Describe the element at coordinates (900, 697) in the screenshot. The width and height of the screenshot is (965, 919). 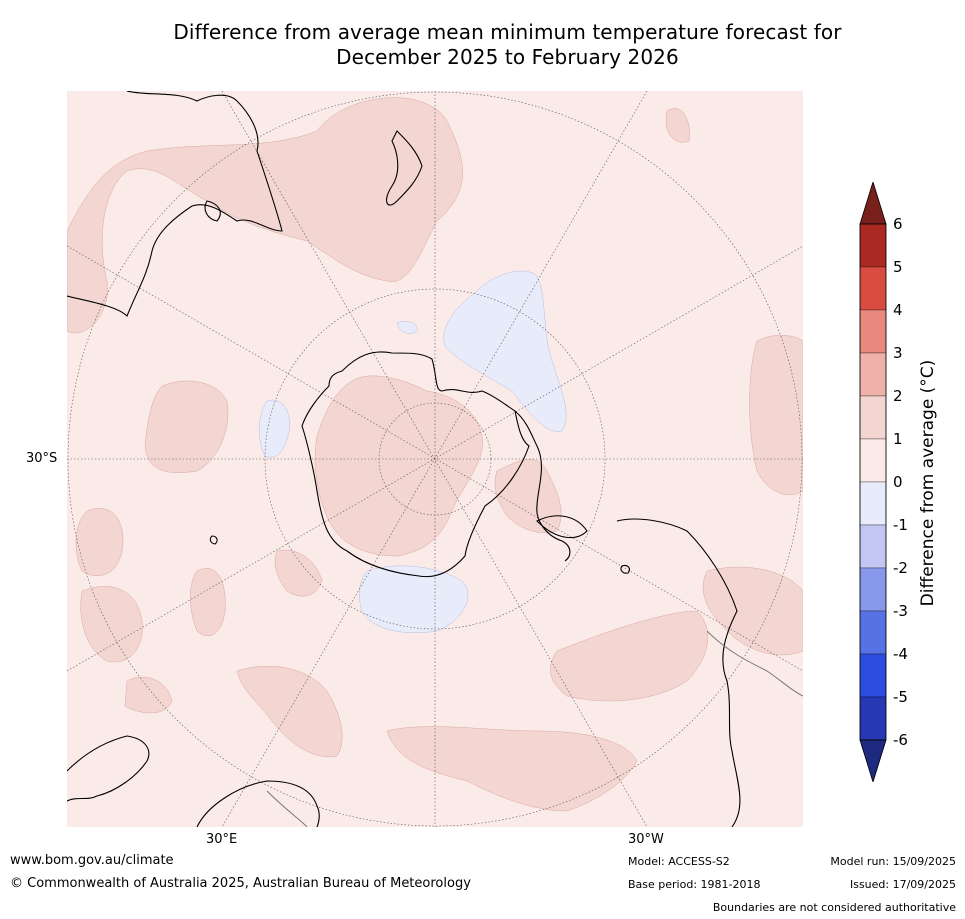
I see `colorbar-tick-label: -5` at that location.